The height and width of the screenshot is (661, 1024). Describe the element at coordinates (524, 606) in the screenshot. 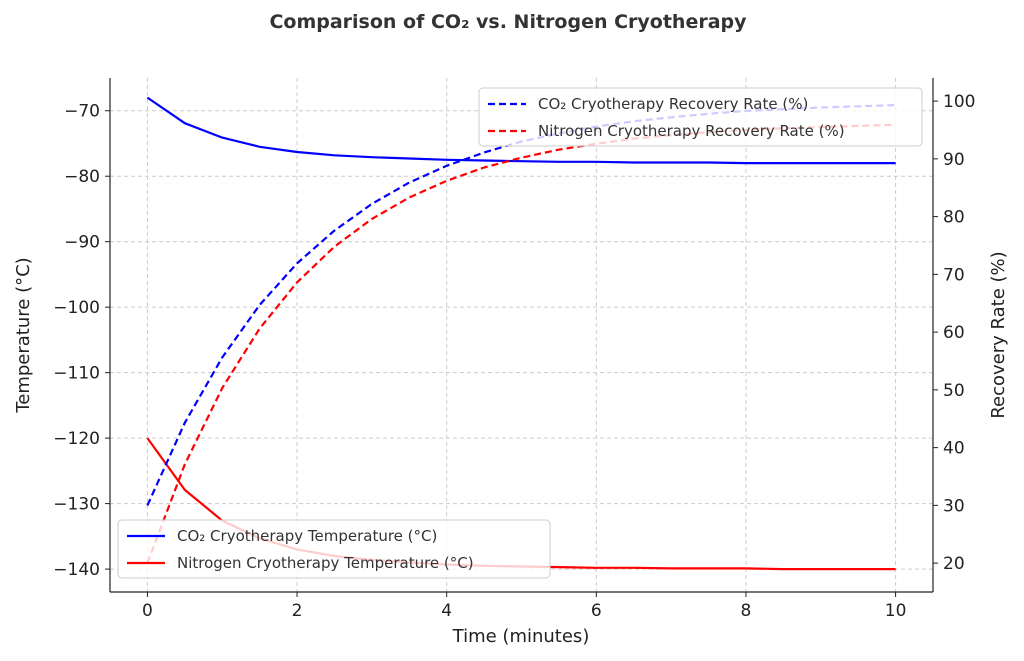

I see `x-axis-ticks: 0 2 4 6 8 10` at that location.